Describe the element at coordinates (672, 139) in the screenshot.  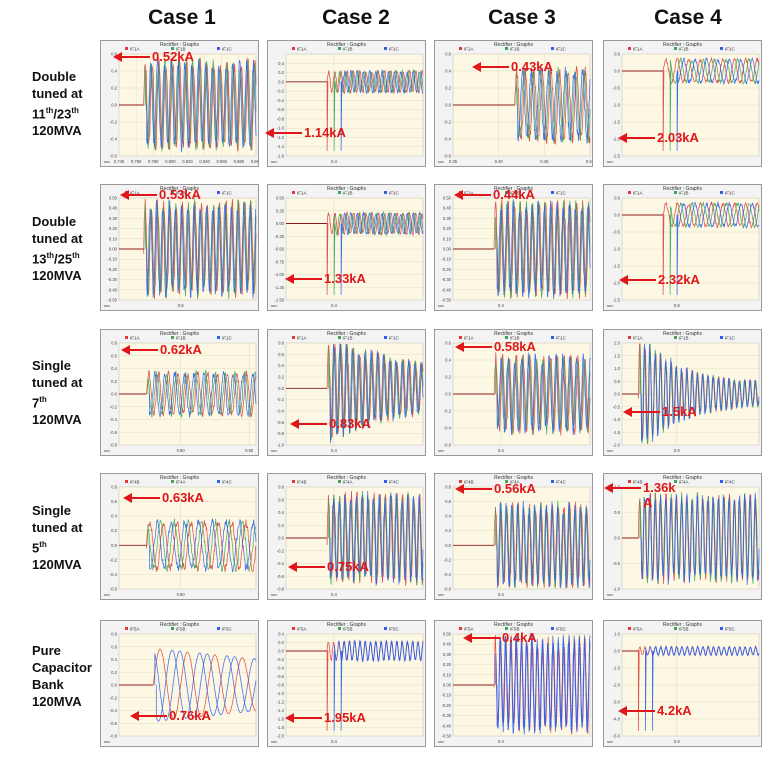
I see `peak-annotation: 2.03kA` at that location.